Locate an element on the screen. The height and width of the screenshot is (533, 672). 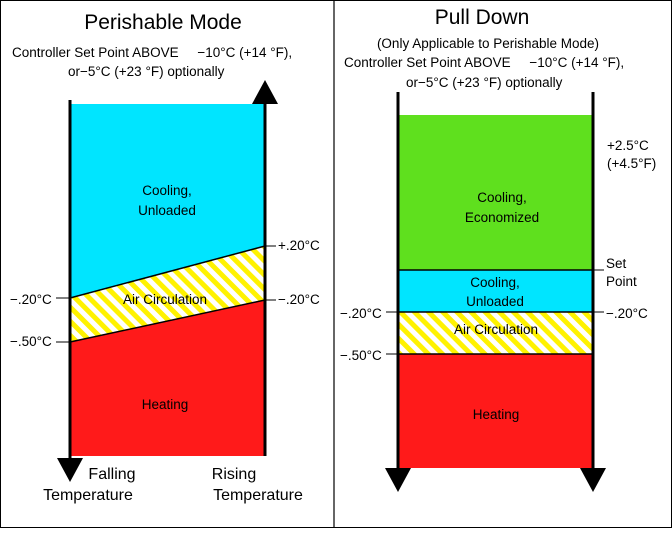
pulldown-economized-label-2: Economized is located at coordinates (502, 217).